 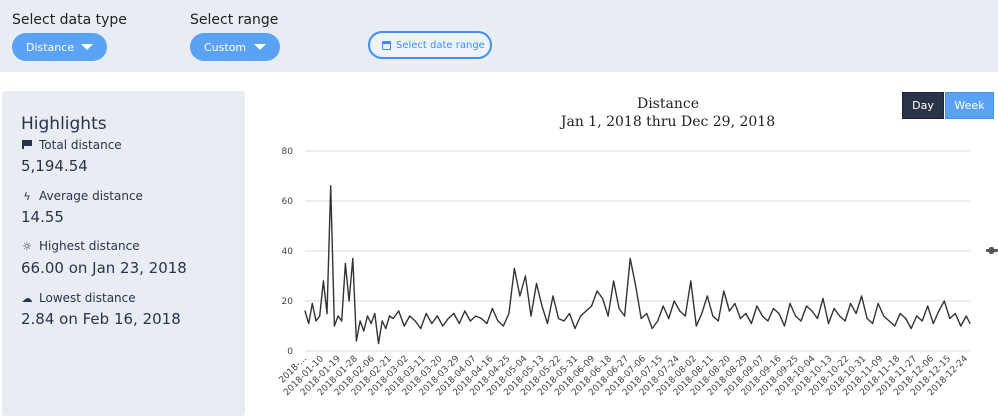 What do you see at coordinates (80, 145) in the screenshot?
I see `total-distance-label: Total distance` at bounding box center [80, 145].